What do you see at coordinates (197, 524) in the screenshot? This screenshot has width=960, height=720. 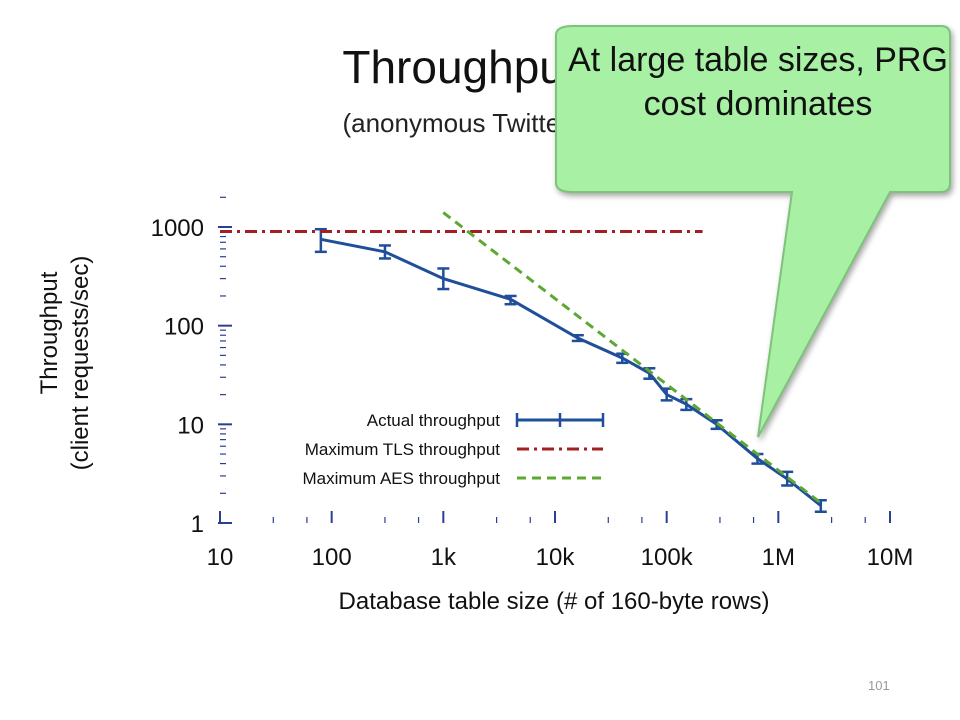 I see `y-tick-label: 1` at bounding box center [197, 524].